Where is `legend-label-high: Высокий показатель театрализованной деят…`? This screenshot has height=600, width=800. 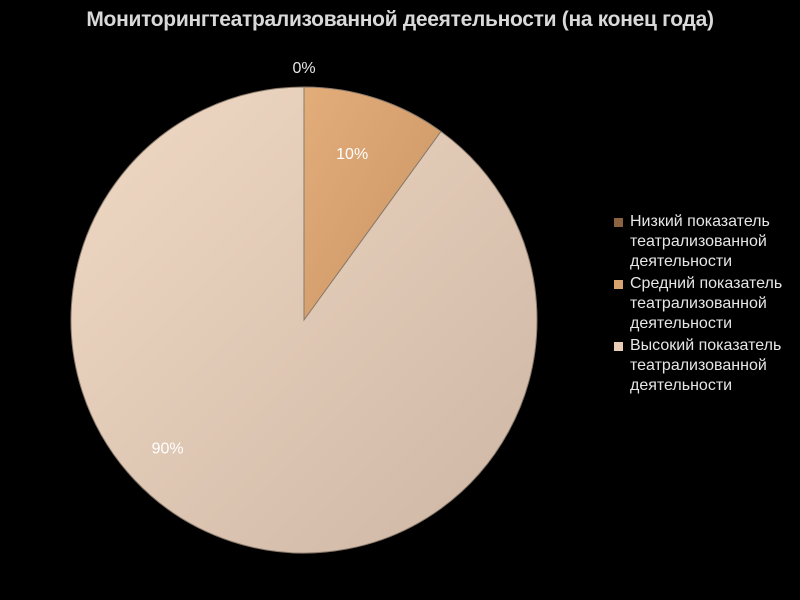
legend-label-high: Высокий показатель театрализованной деят… is located at coordinates (706, 365).